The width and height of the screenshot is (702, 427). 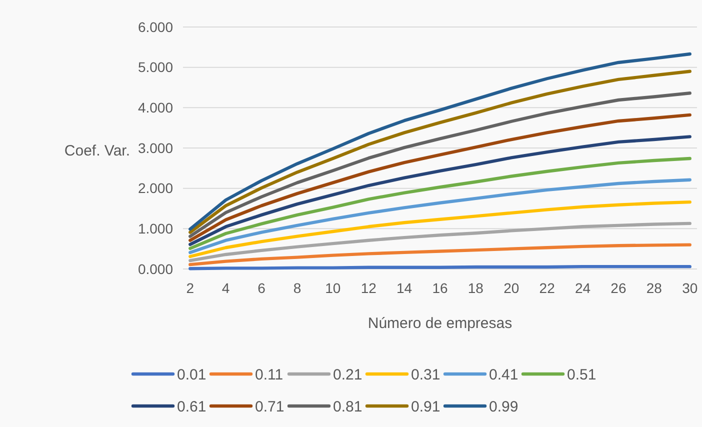 What do you see at coordinates (297, 288) in the screenshot?
I see `x-tick-label: 8` at bounding box center [297, 288].